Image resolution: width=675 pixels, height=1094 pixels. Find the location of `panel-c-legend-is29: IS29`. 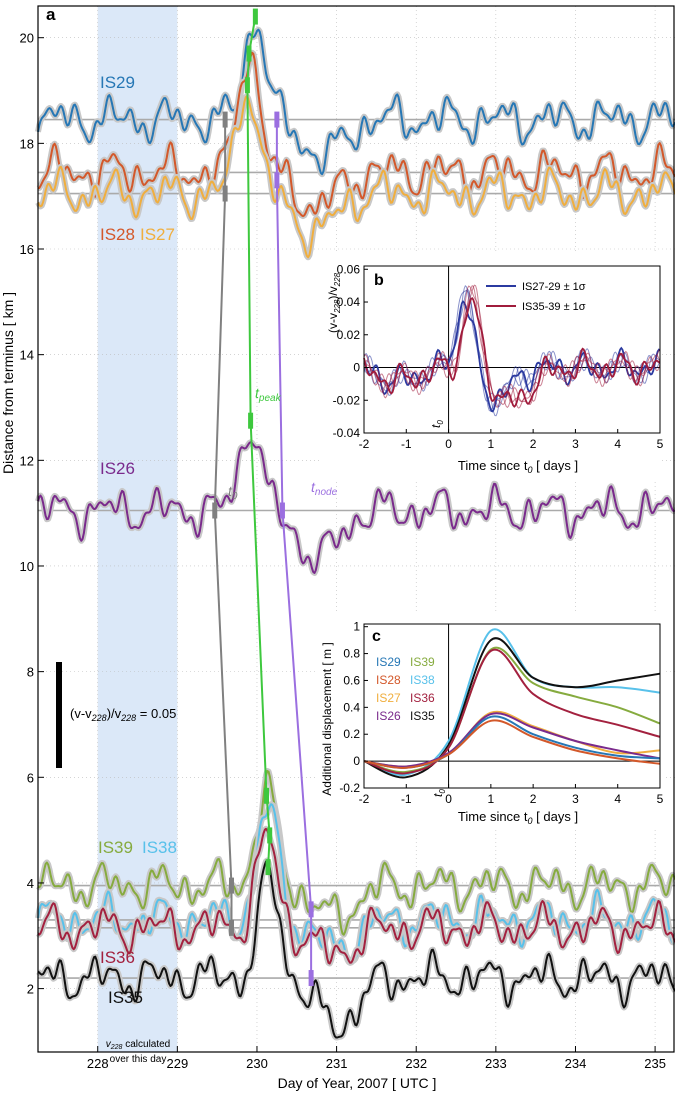

panel-c-legend-is29: IS29 is located at coordinates (388, 662).